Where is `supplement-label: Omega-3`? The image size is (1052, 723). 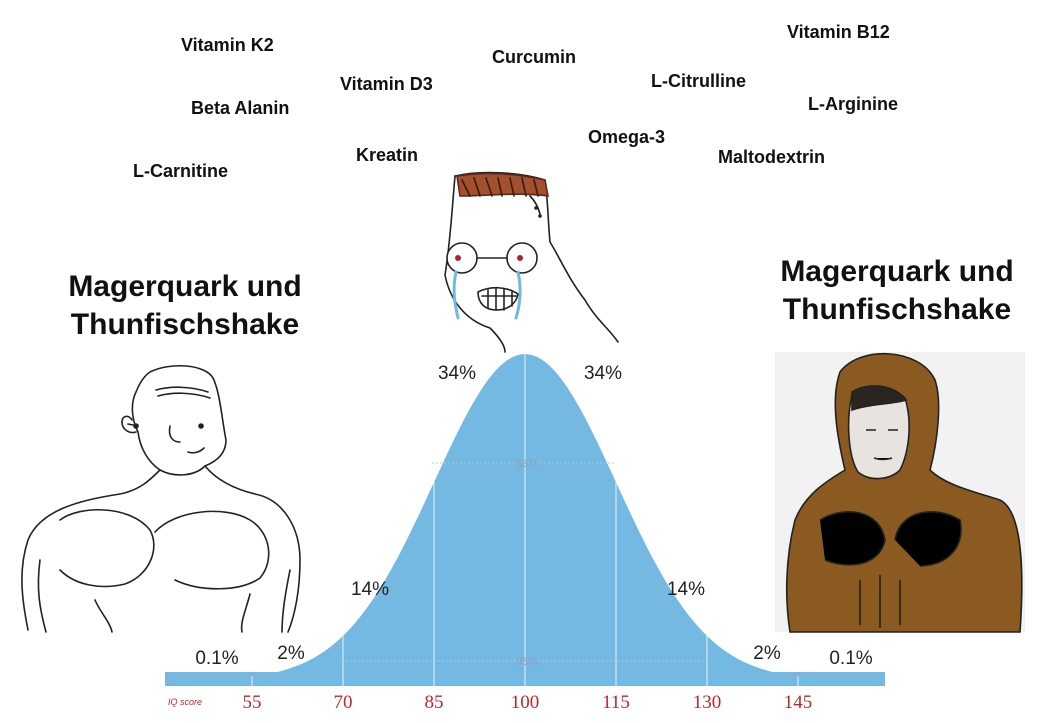
supplement-label: Omega-3 is located at coordinates (627, 137).